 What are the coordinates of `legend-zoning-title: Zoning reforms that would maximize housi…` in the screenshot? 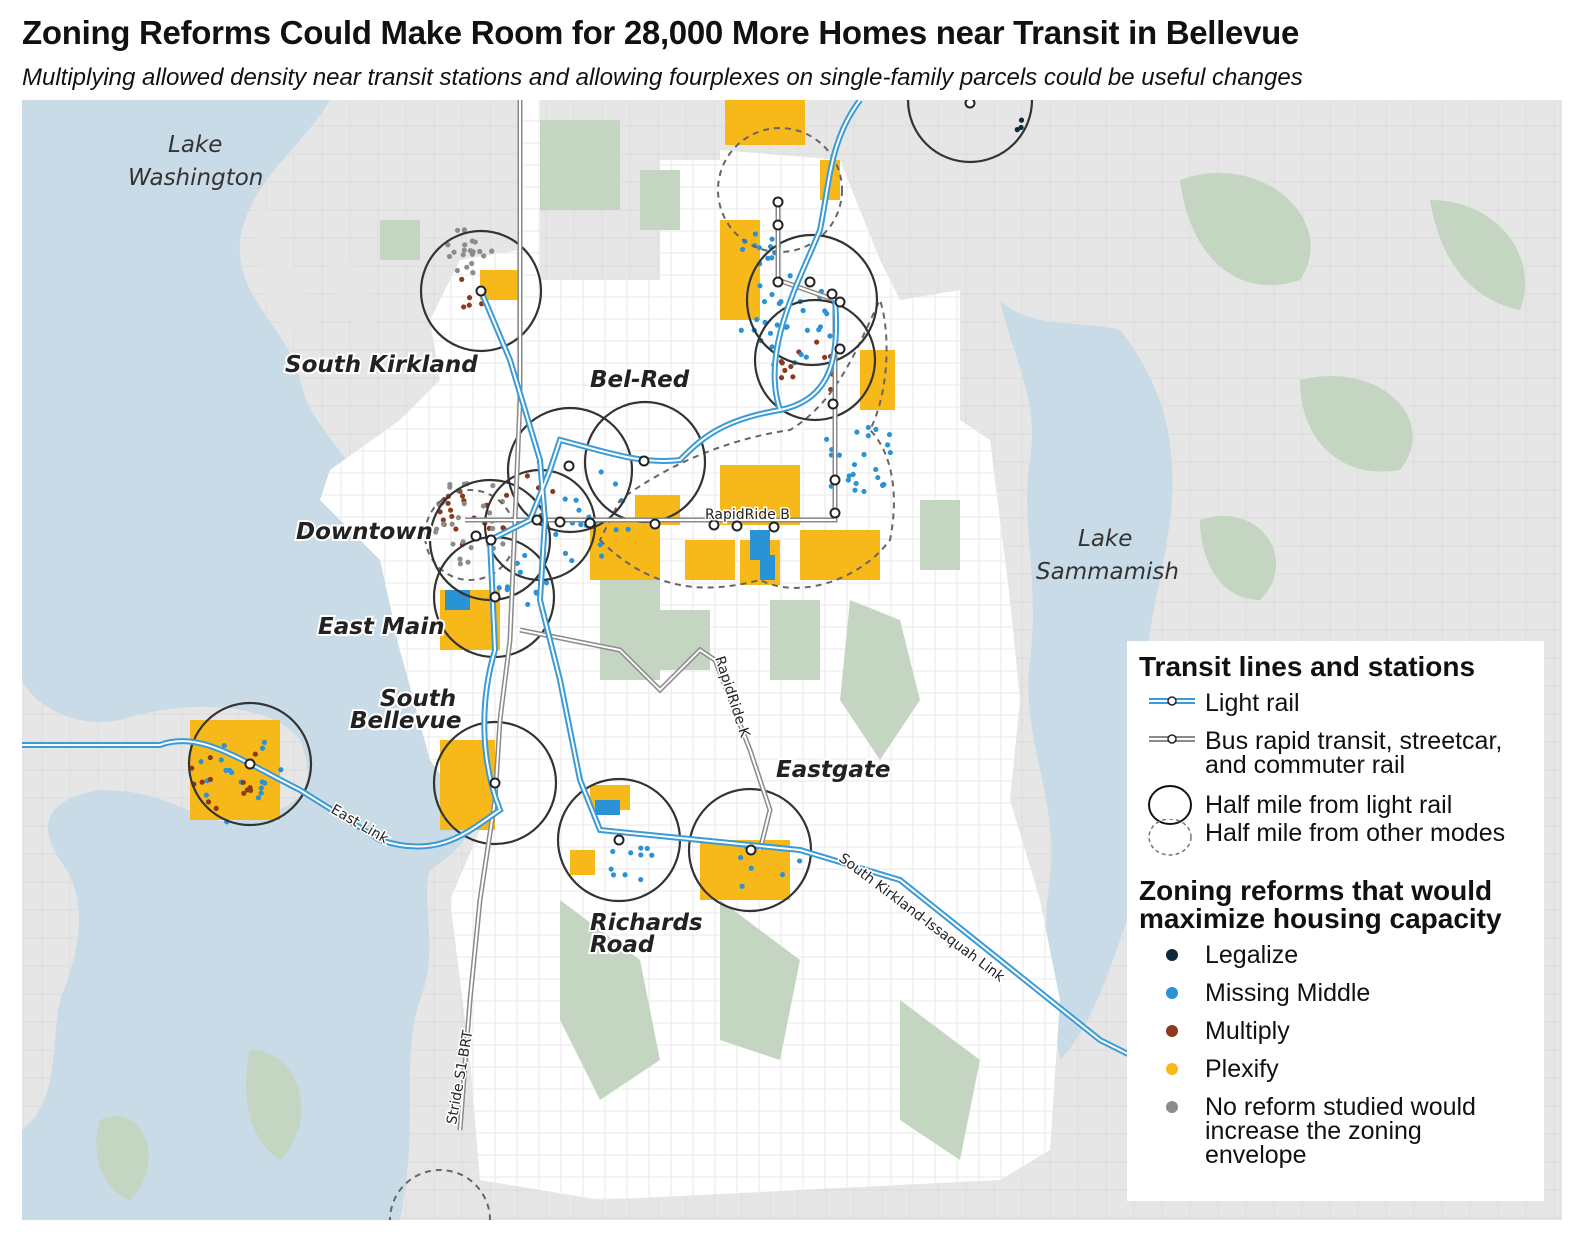 It's located at (1320, 904).